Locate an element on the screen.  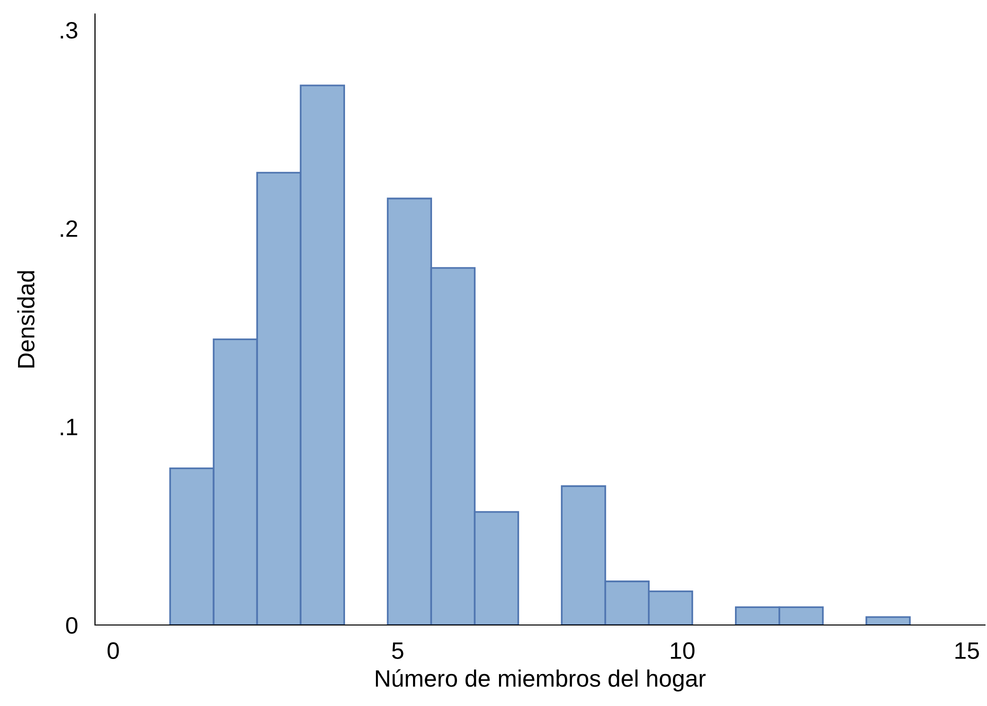
y-tick-label: .2 is located at coordinates (69, 228).